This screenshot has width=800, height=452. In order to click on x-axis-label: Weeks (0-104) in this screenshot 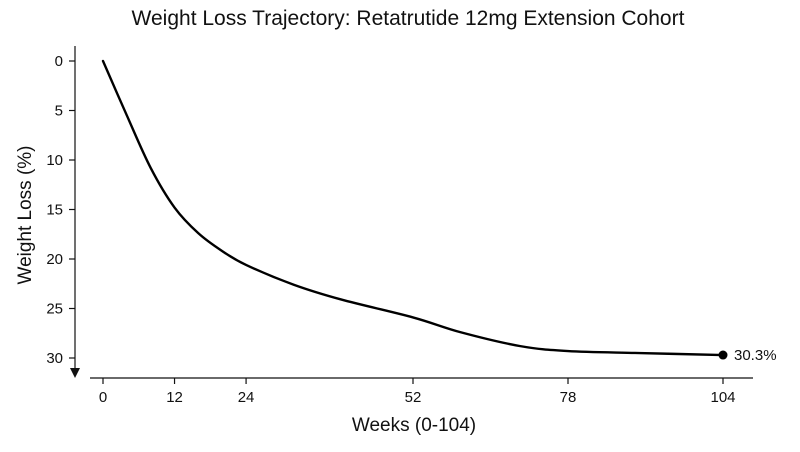, I will do `click(414, 425)`.